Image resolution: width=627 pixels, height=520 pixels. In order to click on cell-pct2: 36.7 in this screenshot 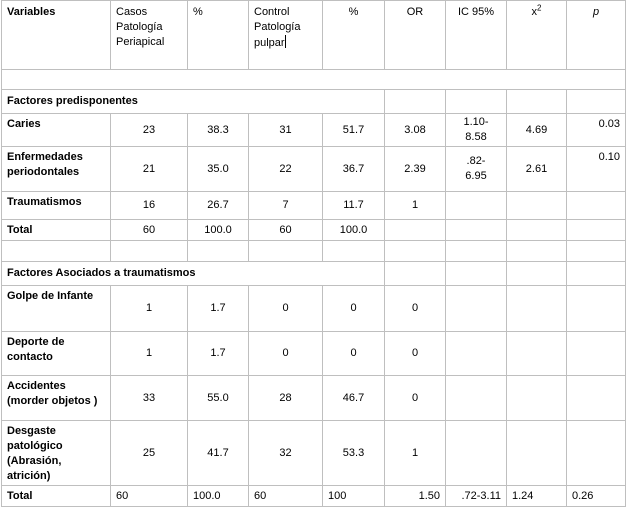, I will do `click(353, 169)`.